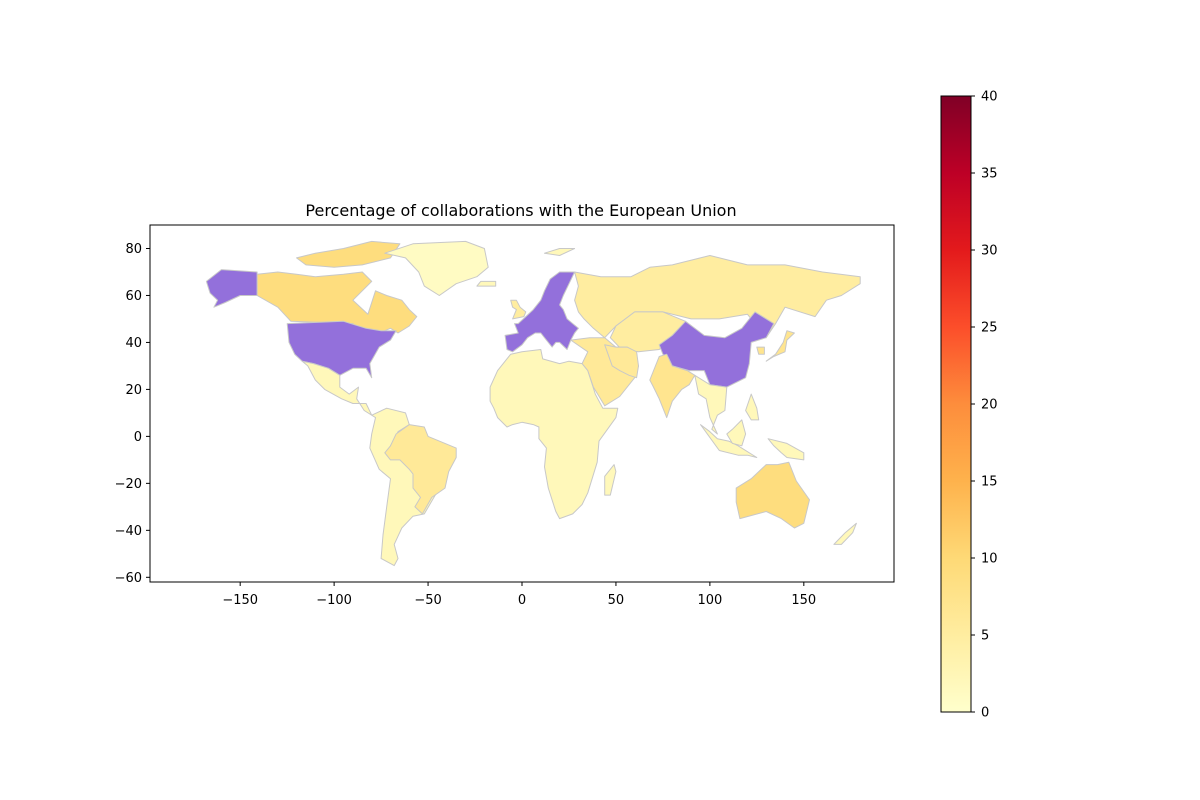 This screenshot has width=1200, height=800. Describe the element at coordinates (760, 350) in the screenshot. I see `region-korea` at that location.